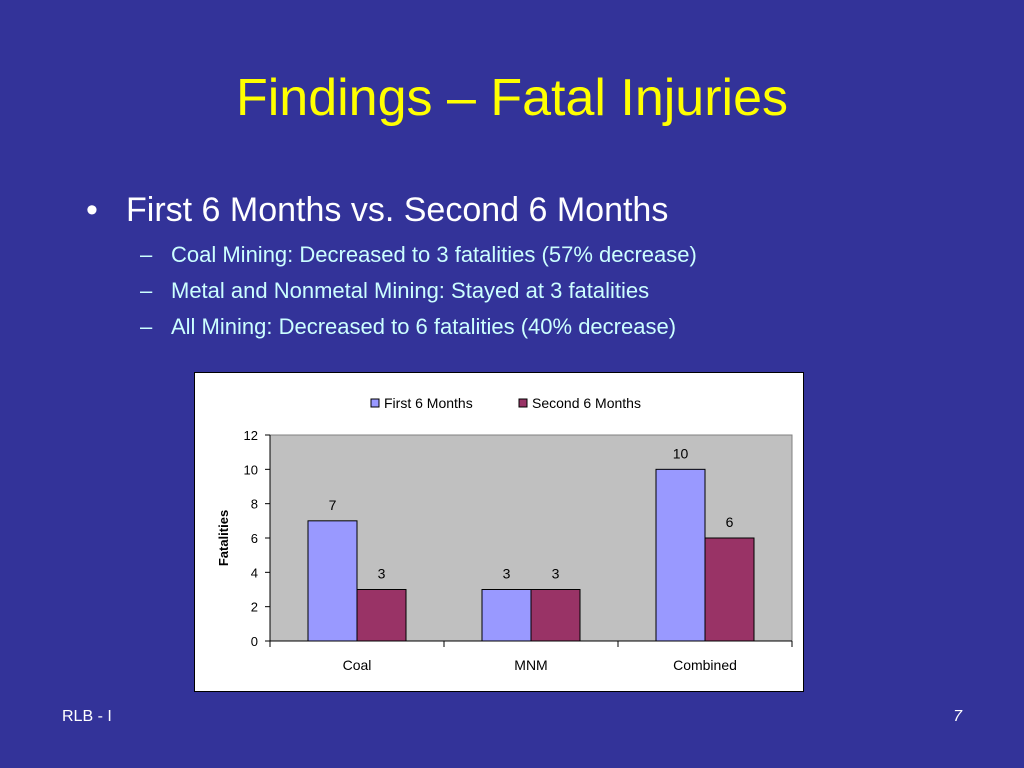 The width and height of the screenshot is (1024, 768). What do you see at coordinates (254, 572) in the screenshot?
I see `y-tick-label: 4` at bounding box center [254, 572].